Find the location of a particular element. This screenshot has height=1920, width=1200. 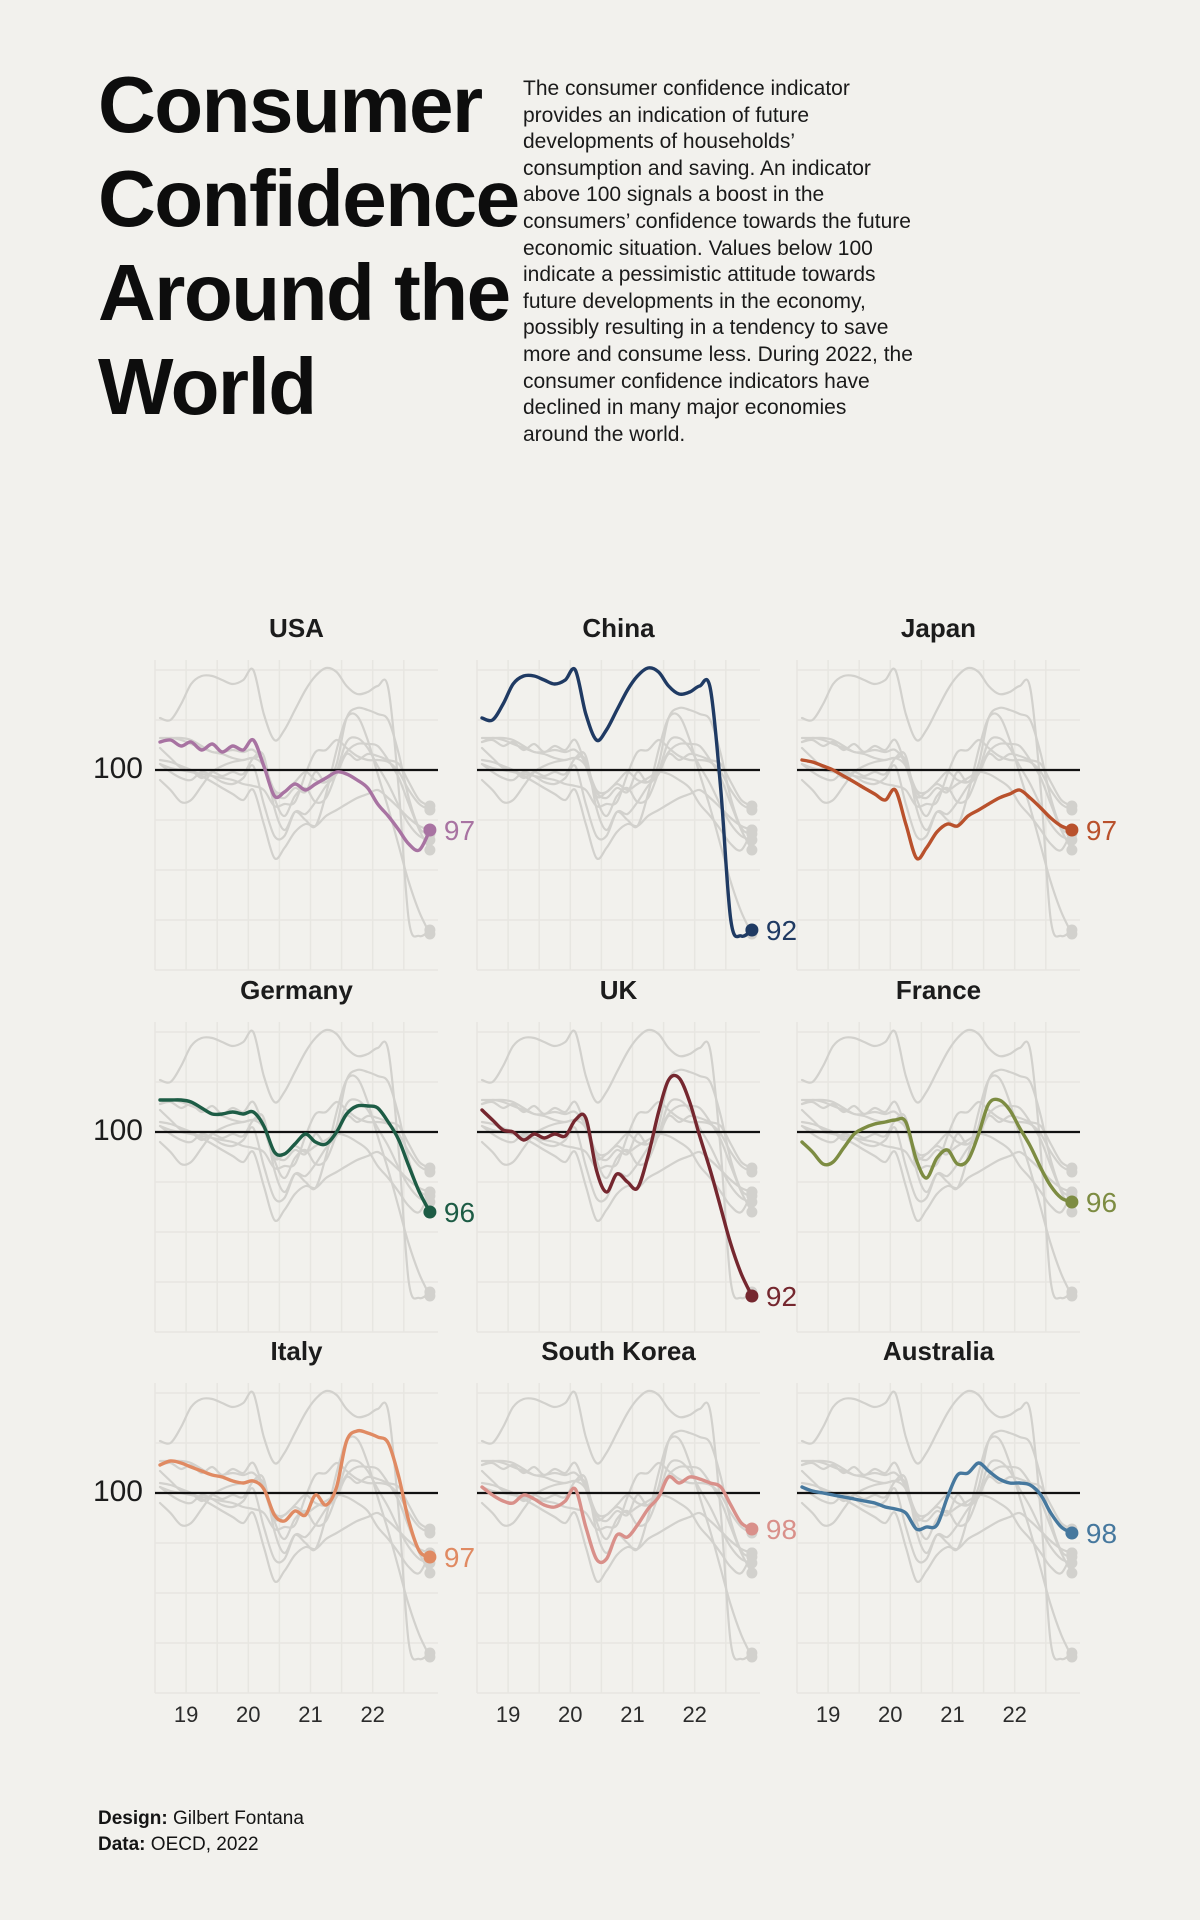

chart-panel-japan: Japan 97 is located at coordinates (956, 792).